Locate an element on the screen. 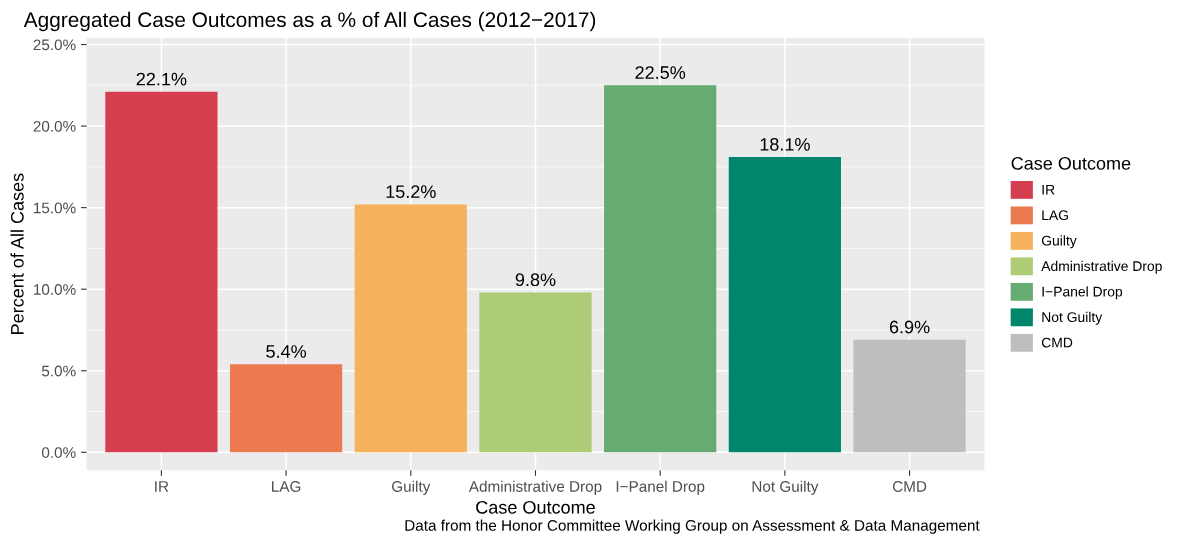 The height and width of the screenshot is (543, 1186). data-label: 5.4% is located at coordinates (286, 351).